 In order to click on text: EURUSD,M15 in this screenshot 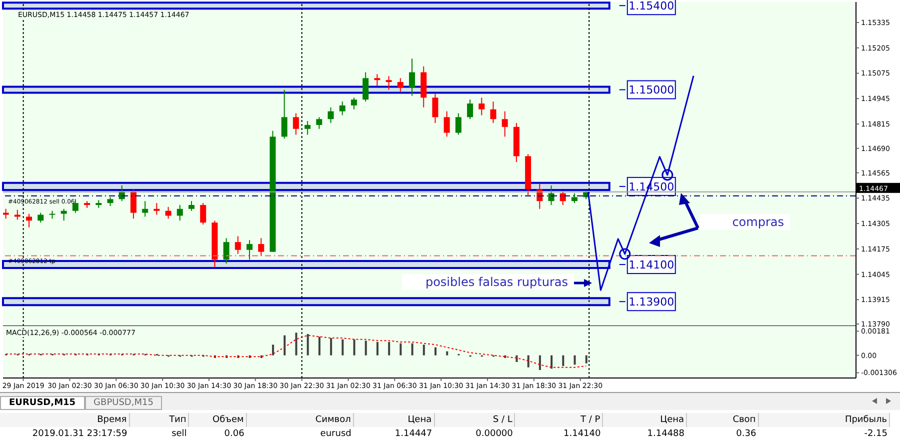, I will do `click(42, 403)`.